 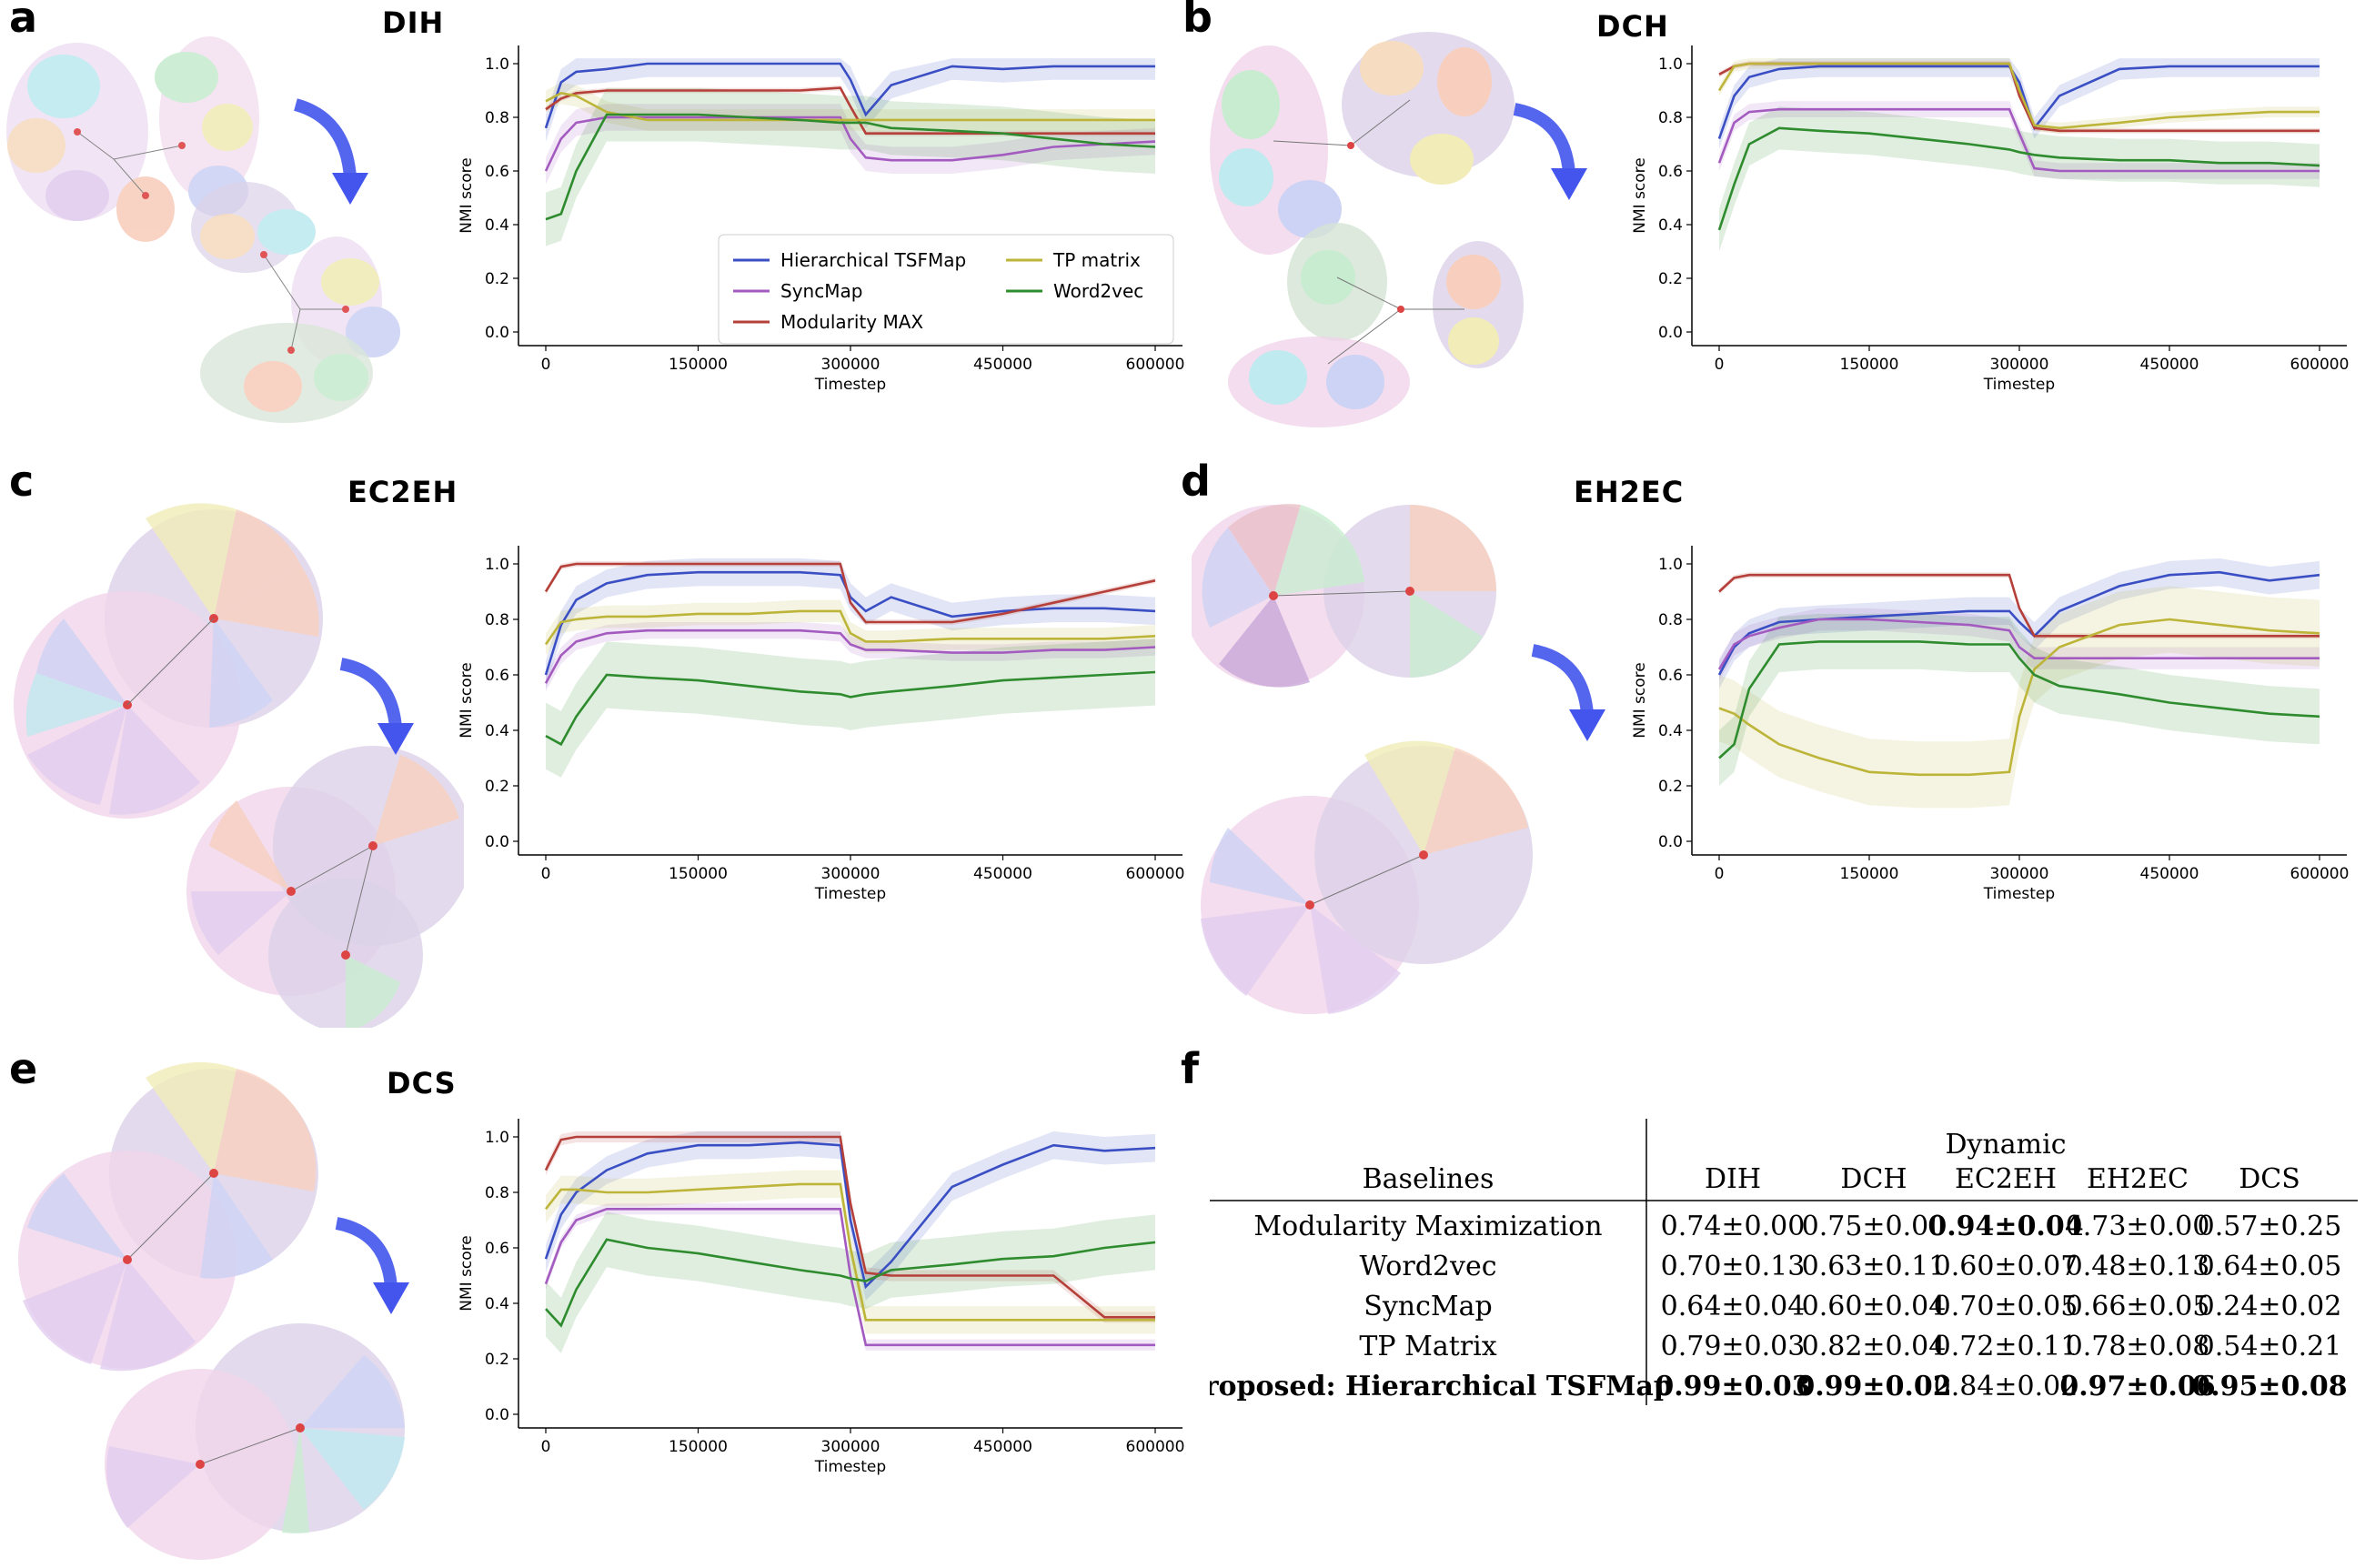 I want to click on table-cell: 0.94±0.04, so click(x=2005, y=1226).